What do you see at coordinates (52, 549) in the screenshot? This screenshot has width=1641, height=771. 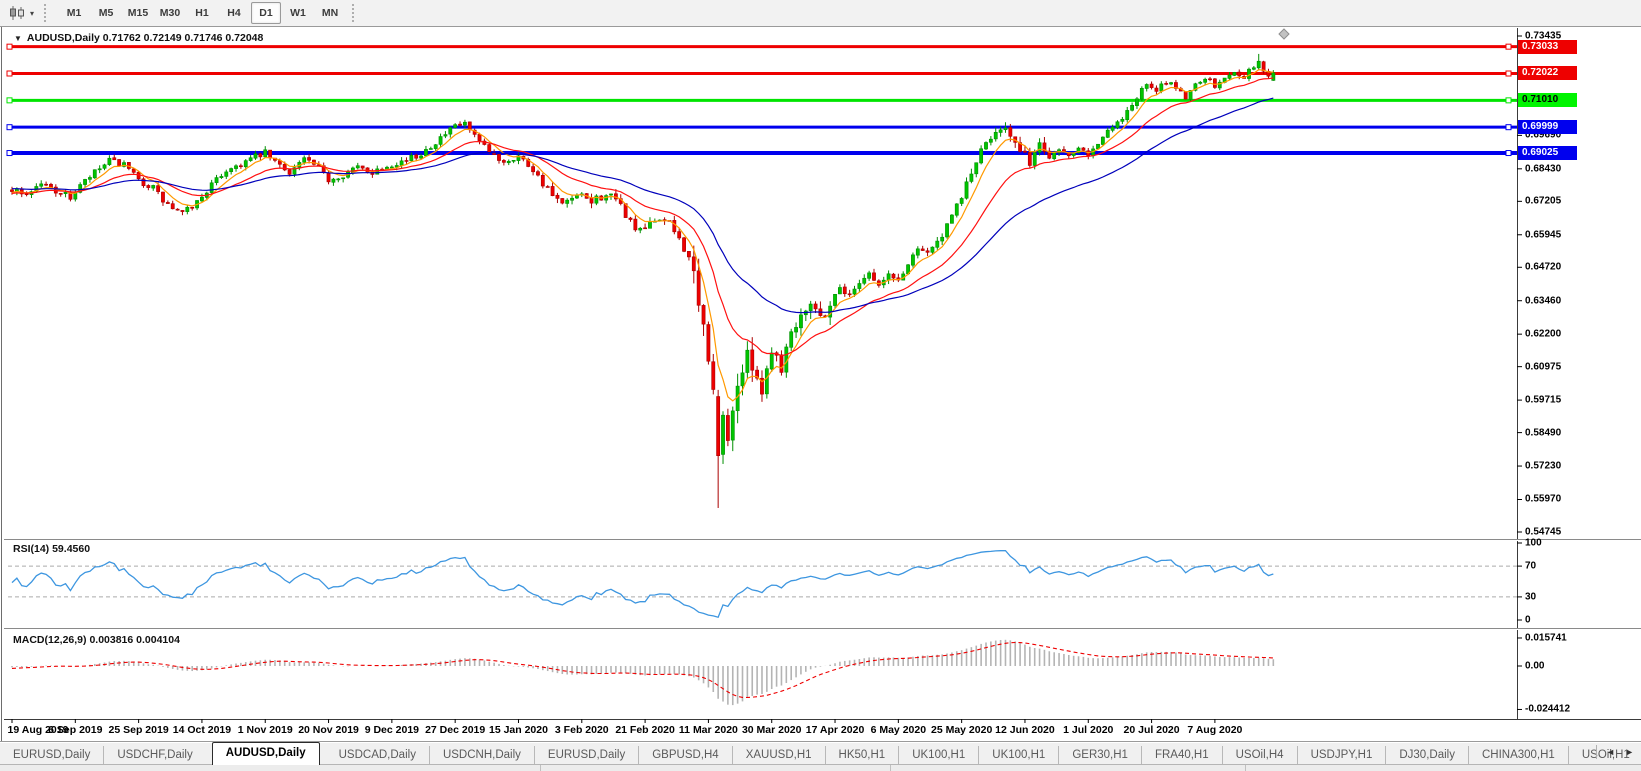 I see `rsi-label: RSI(14) 59.4560` at bounding box center [52, 549].